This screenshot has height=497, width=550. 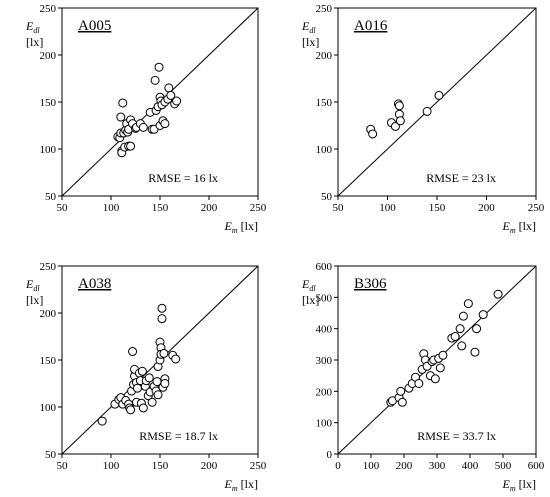 I want to click on y-axis-subscript: dl, so click(x=312, y=288).